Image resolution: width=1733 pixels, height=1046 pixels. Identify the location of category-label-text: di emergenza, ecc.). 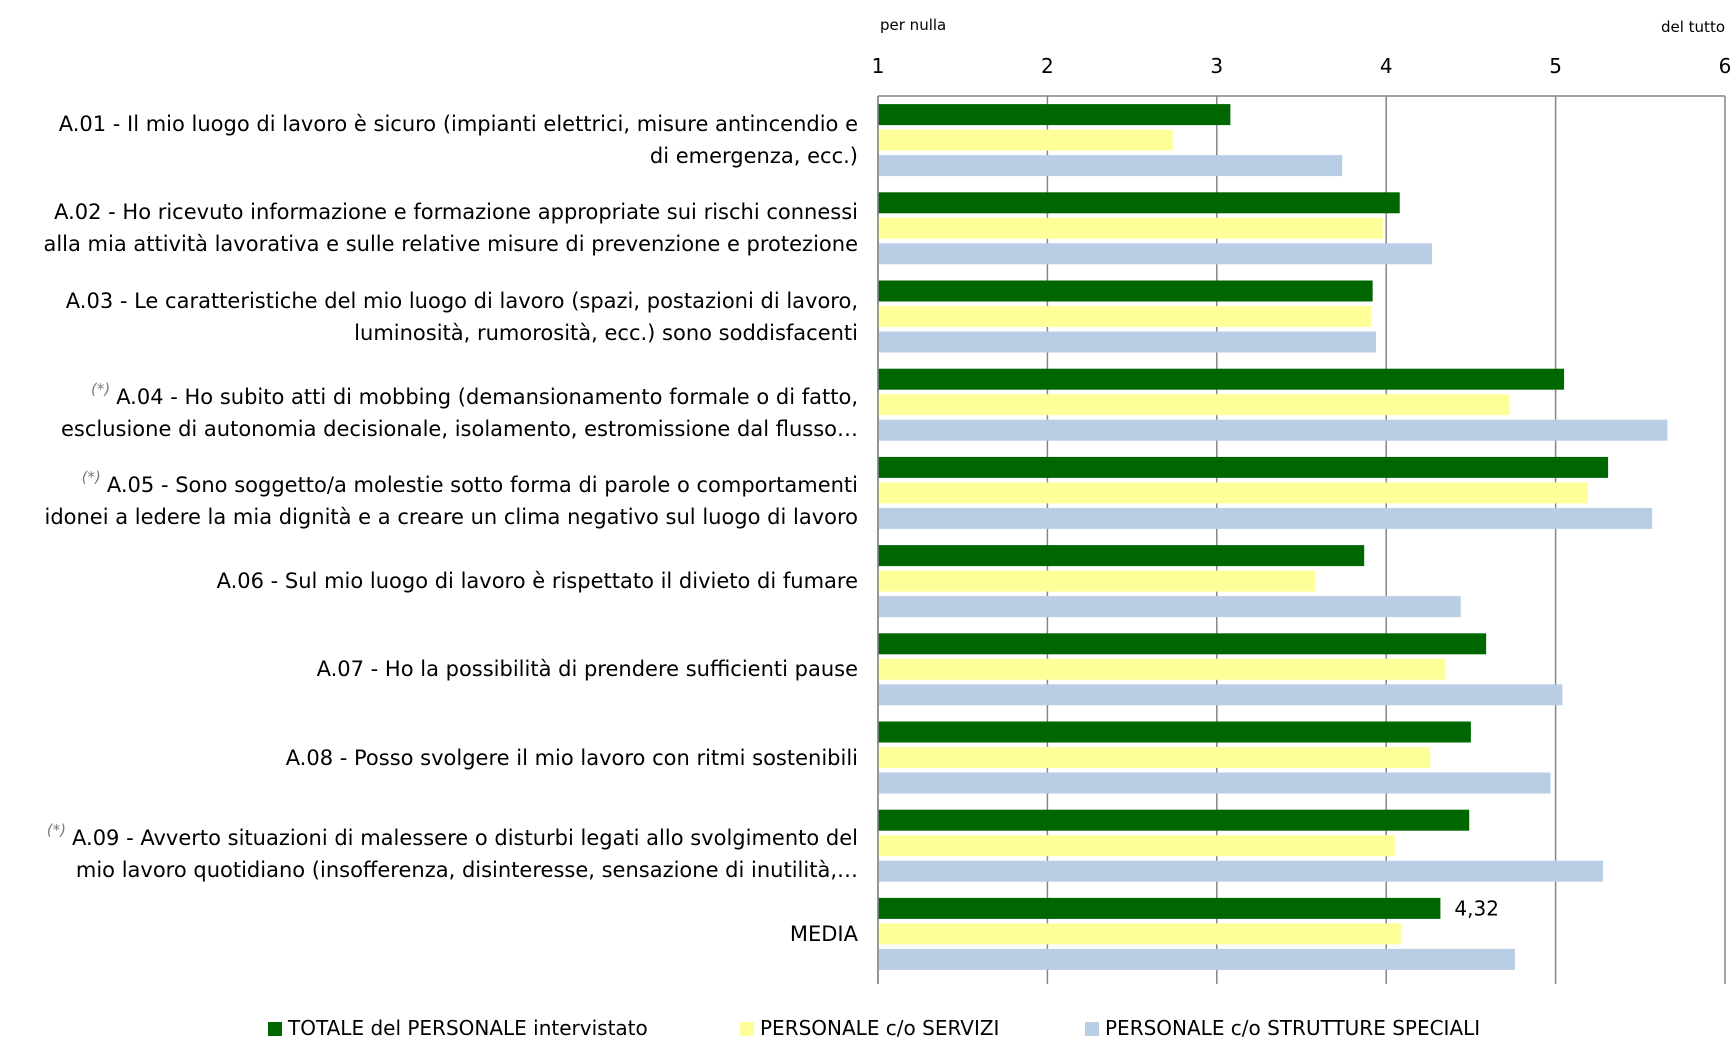
(753, 156).